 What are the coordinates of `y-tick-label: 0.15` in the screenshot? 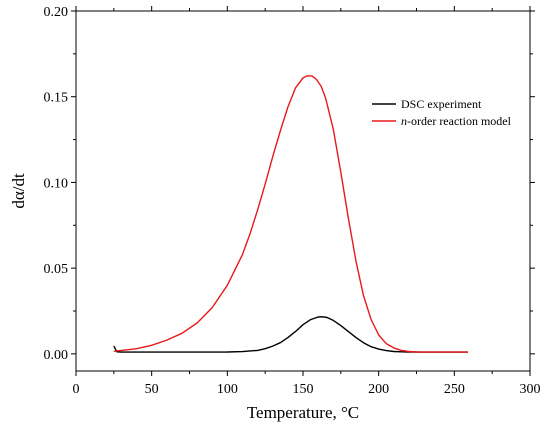 It's located at (56, 98).